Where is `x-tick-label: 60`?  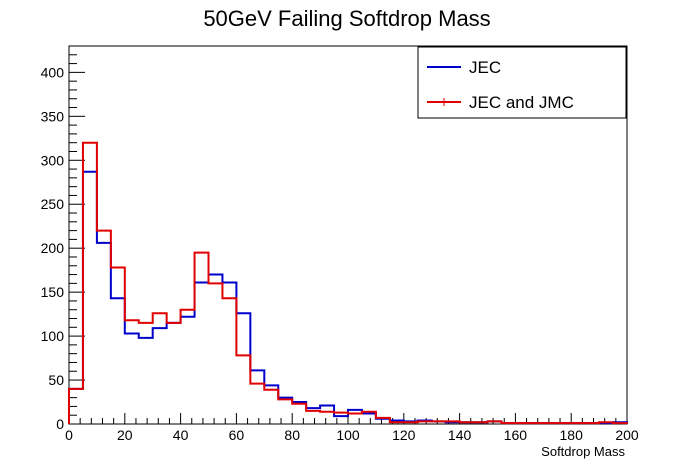
x-tick-label: 60 is located at coordinates (237, 435).